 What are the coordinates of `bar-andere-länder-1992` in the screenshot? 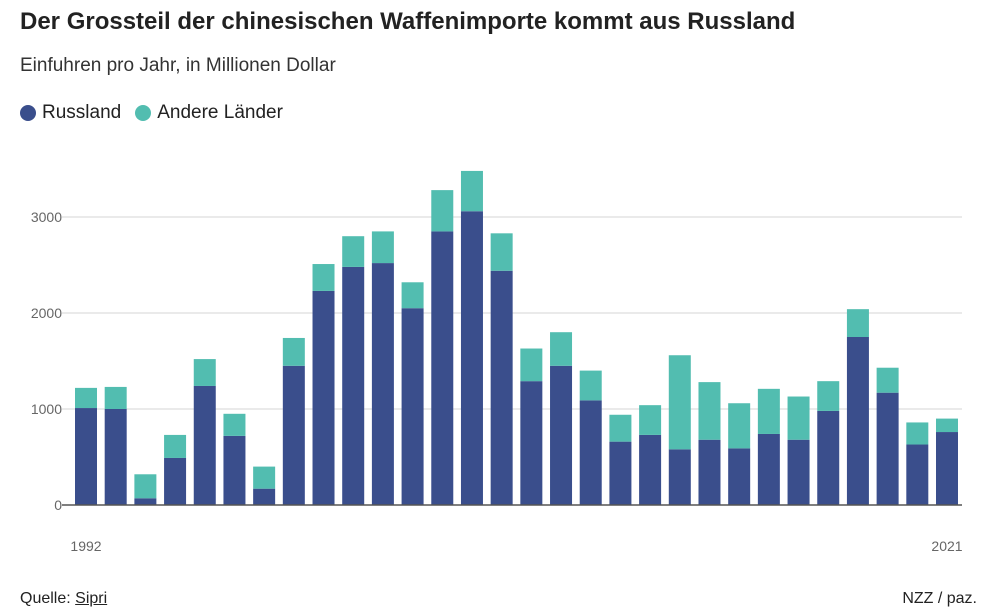 It's located at (86, 398).